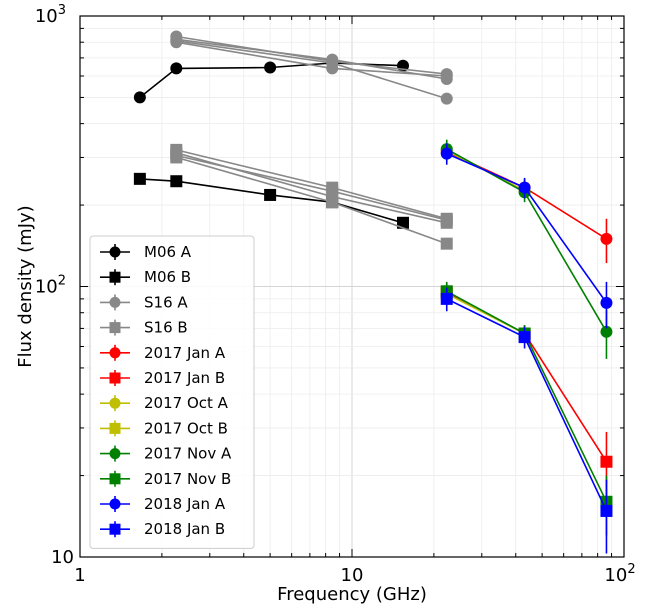 The image size is (654, 605). Describe the element at coordinates (526, 420) in the screenshot. I see `series-2018-jan-b` at that location.